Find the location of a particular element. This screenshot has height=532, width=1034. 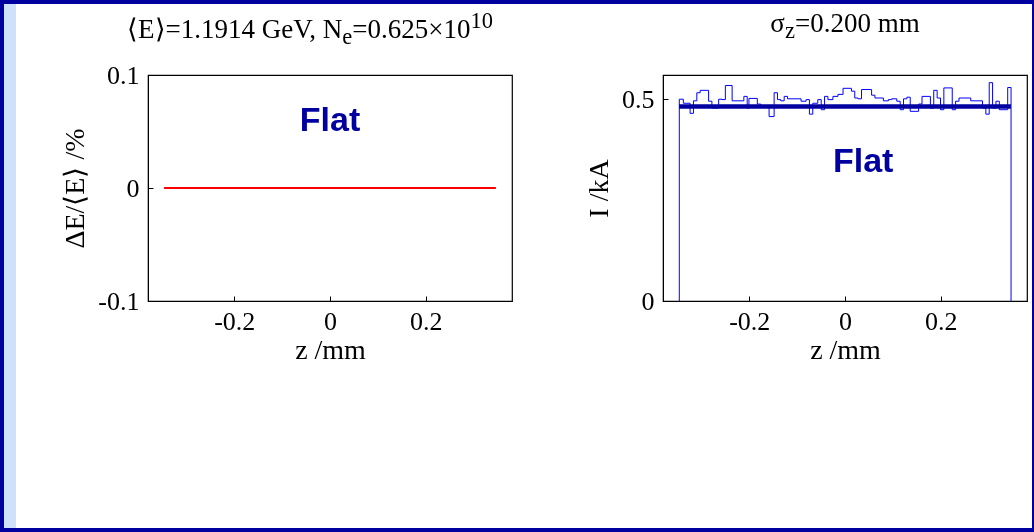

chart-title: ⟨E⟩=1.1914 GeV, N$_{e}$=0.625×10$^{10}$ is located at coordinates (310, 29).